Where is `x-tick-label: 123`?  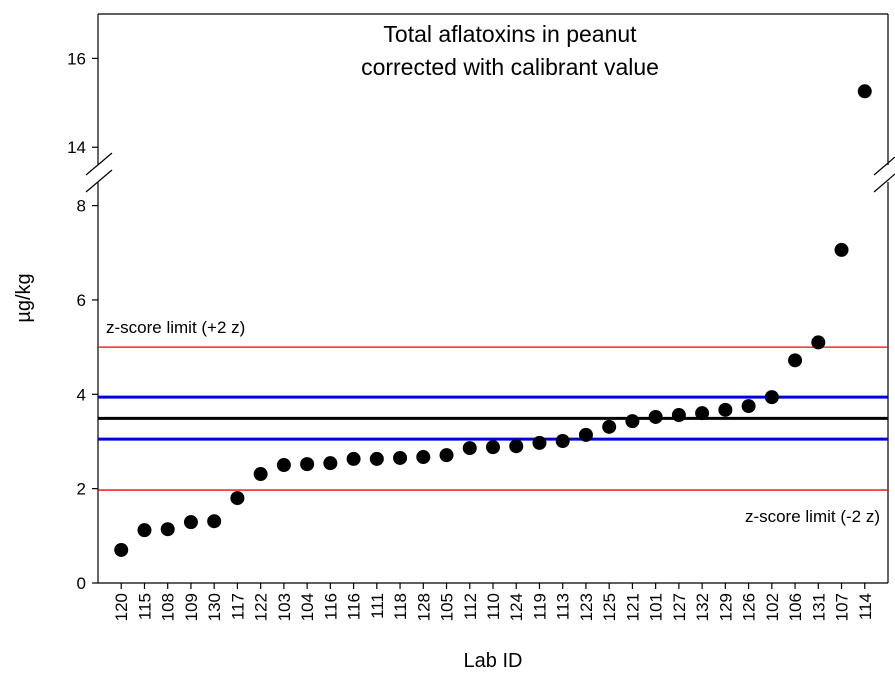 x-tick-label: 123 is located at coordinates (586, 607).